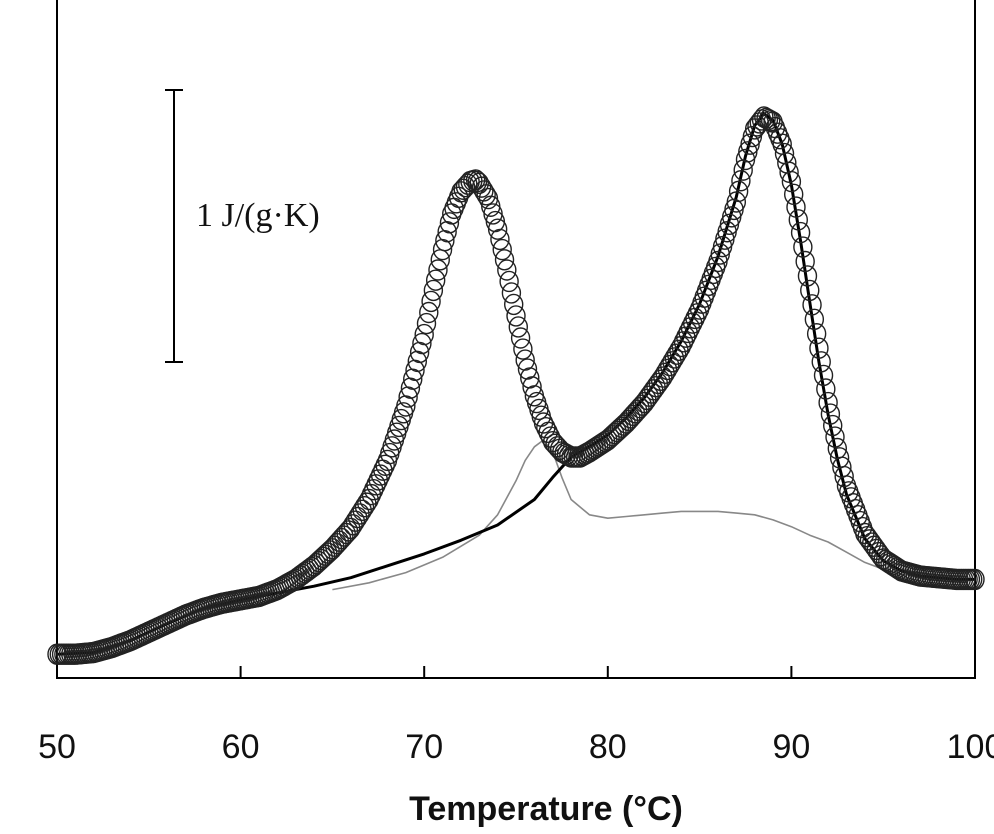 This screenshot has width=994, height=834. I want to click on x-tick-label-70: 70, so click(424, 747).